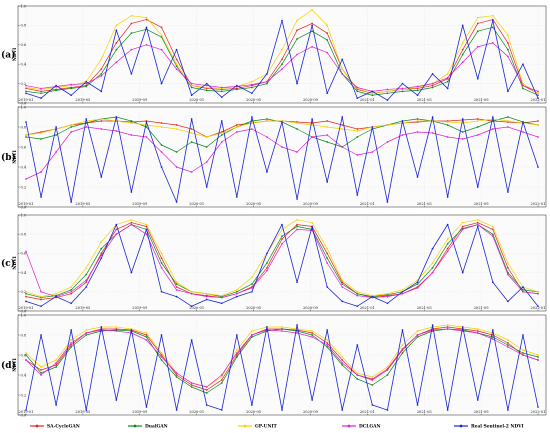 The image size is (550, 433). Describe the element at coordinates (15, 263) in the screenshot. I see `y-axis-label: NDVI` at that location.